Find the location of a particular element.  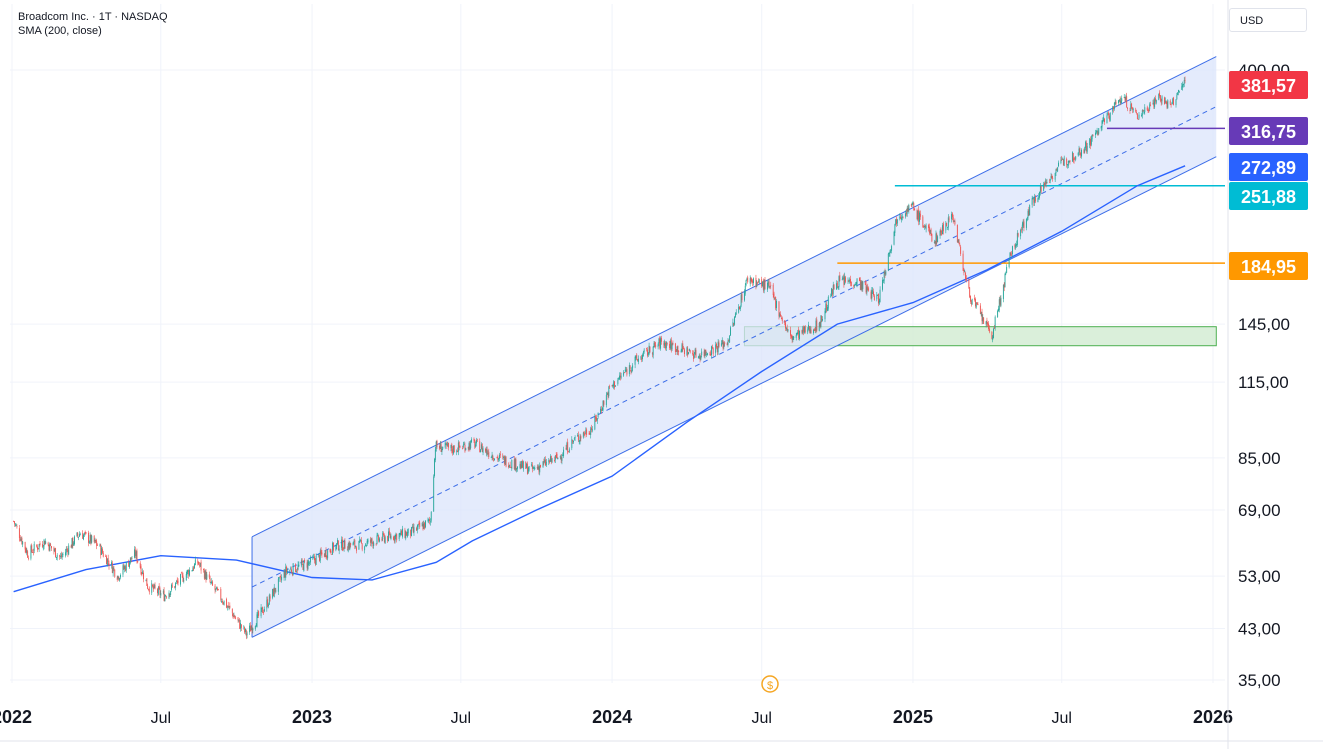

currency-button: USD is located at coordinates (1268, 20).